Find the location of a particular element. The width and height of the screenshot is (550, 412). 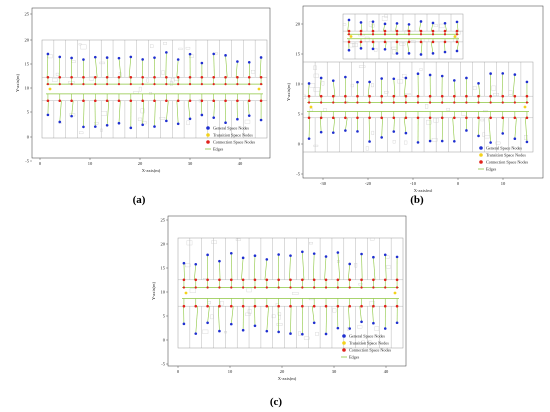

legend-general-label: General Space Nodes is located at coordinates (231, 128).